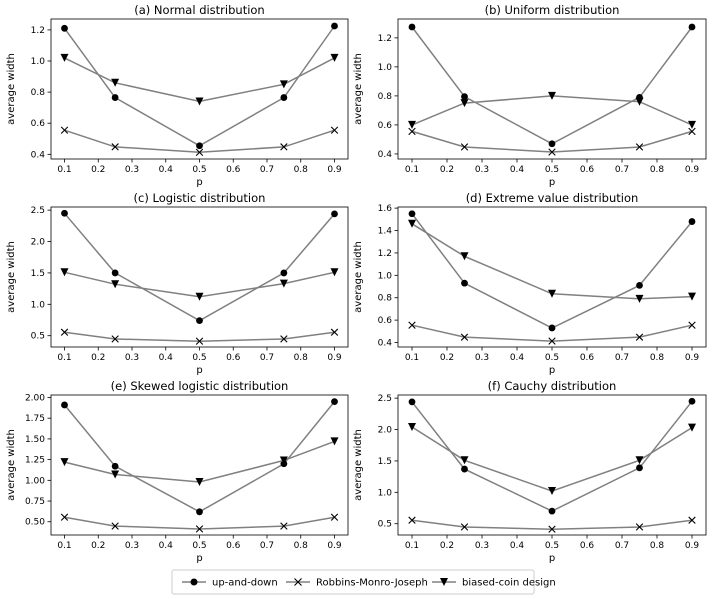 This screenshot has height=599, width=714. I want to click on x-tick-label: 0.4, so click(517, 546).